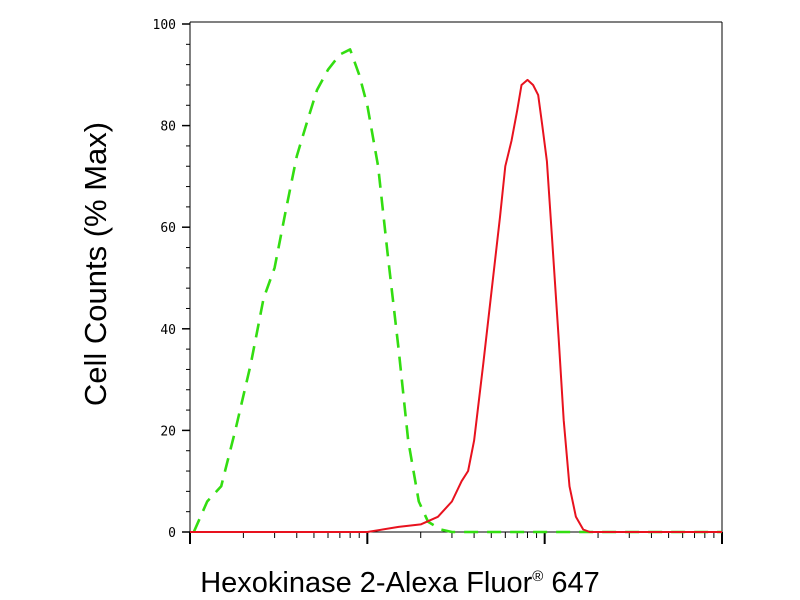 This screenshot has height=600, width=800. I want to click on y-tick-label: 0, so click(172, 533).